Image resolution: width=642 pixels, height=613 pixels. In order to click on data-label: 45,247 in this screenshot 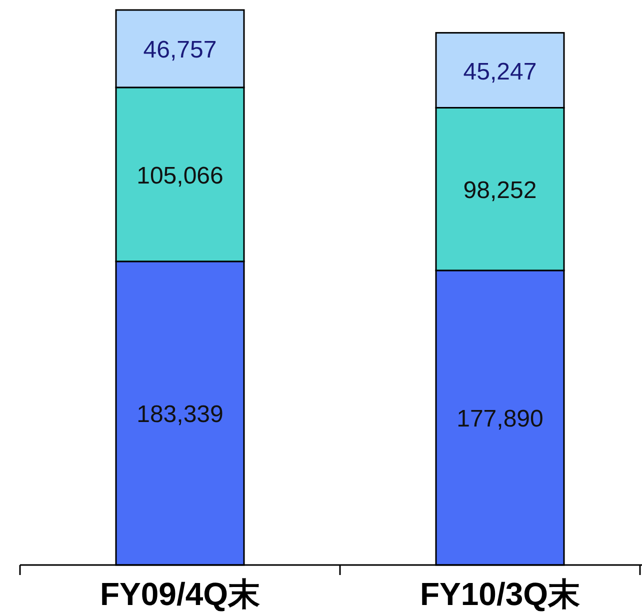, I will do `click(500, 72)`.